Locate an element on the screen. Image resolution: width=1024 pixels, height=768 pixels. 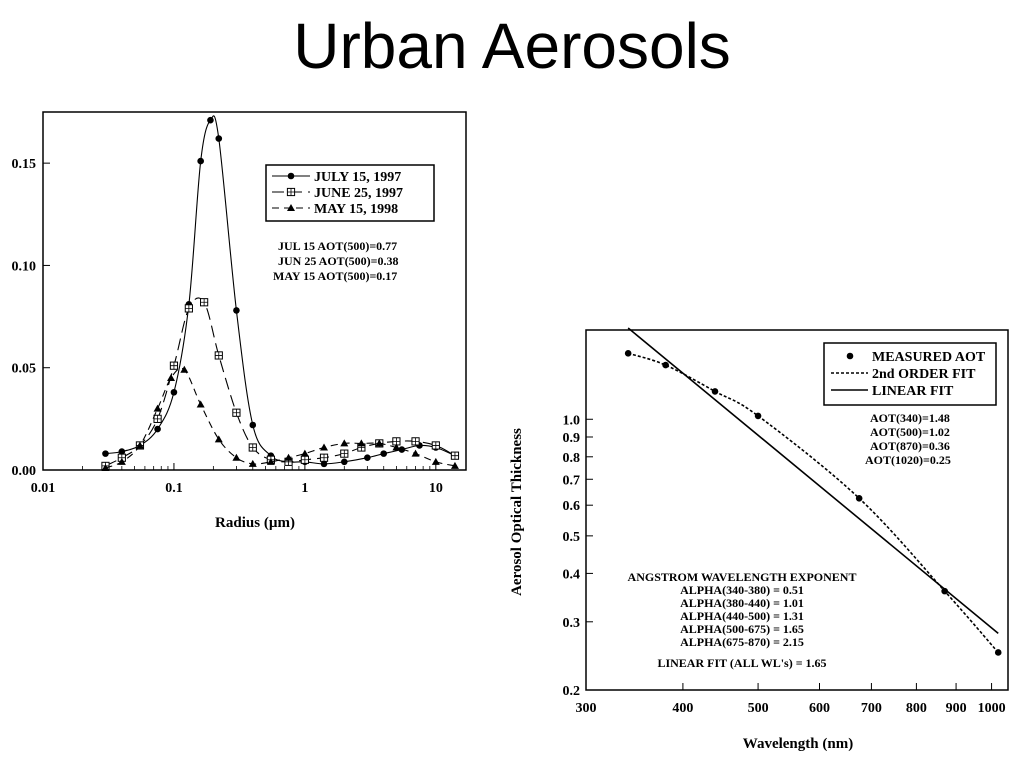
right-x-tick-label: 700 is located at coordinates (871, 708).